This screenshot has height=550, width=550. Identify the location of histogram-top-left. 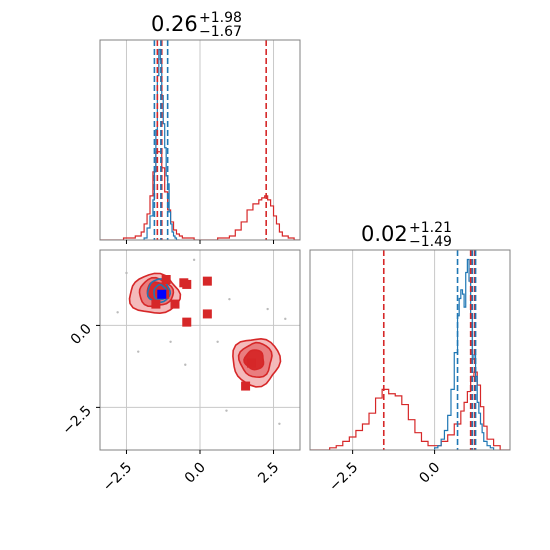
(200, 141).